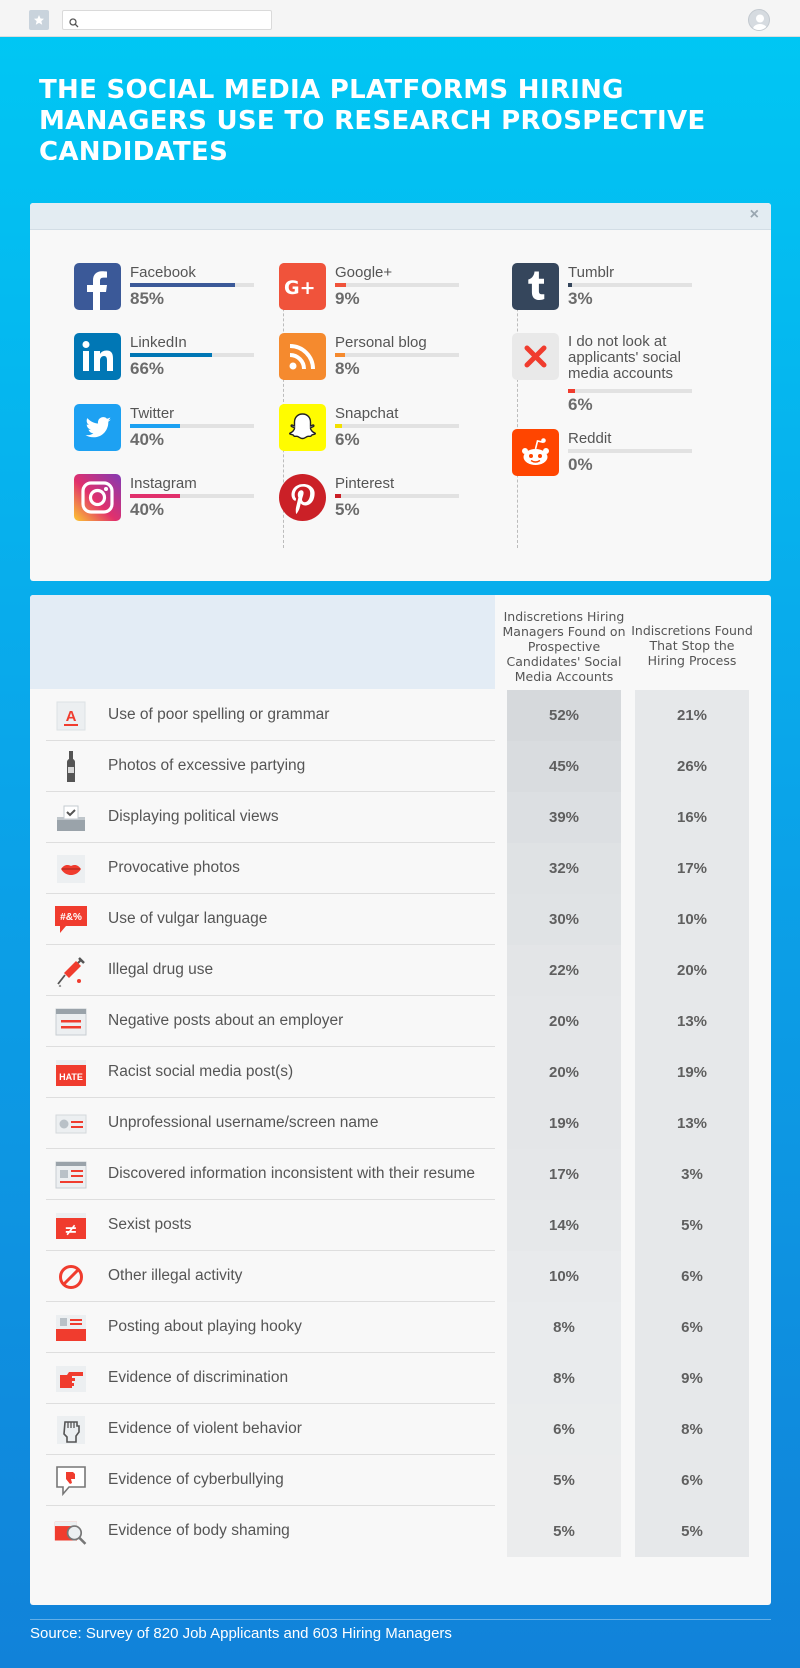 The width and height of the screenshot is (800, 1668). Describe the element at coordinates (71, 818) in the screenshot. I see `ballot-box-icon` at that location.